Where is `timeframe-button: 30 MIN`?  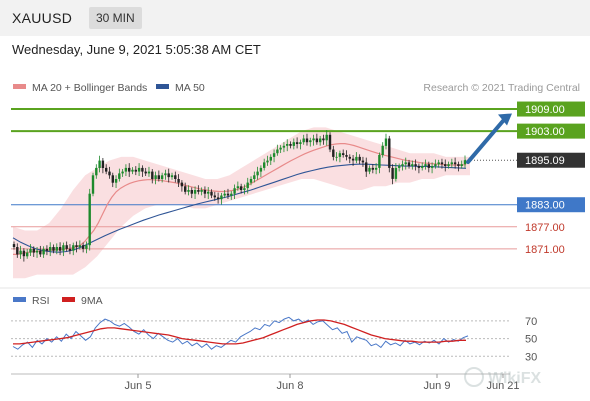
timeframe-button: 30 MIN is located at coordinates (115, 18).